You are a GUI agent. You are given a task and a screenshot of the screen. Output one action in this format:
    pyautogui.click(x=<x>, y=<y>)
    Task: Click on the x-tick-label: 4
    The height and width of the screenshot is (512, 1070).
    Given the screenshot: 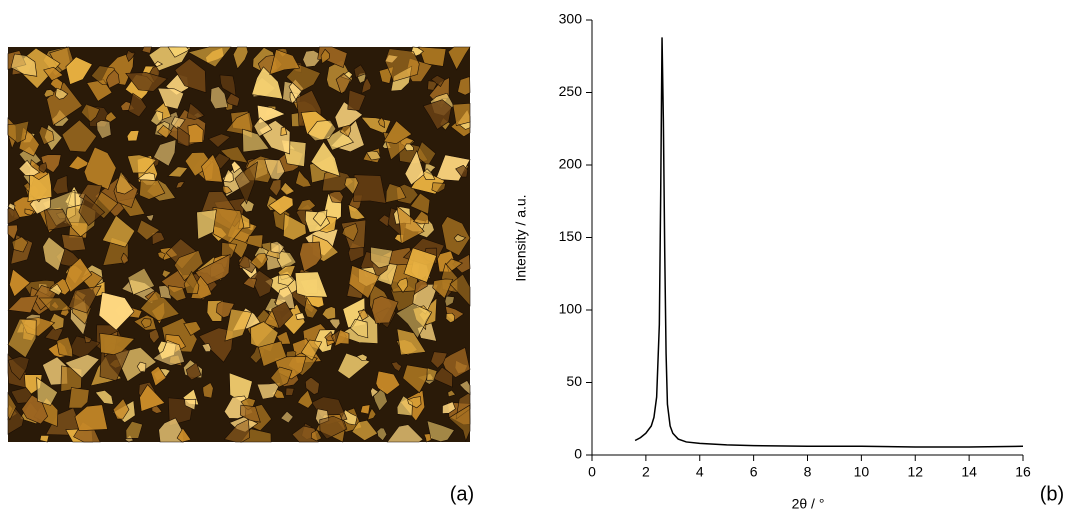 What is the action you would take?
    pyautogui.click(x=700, y=472)
    